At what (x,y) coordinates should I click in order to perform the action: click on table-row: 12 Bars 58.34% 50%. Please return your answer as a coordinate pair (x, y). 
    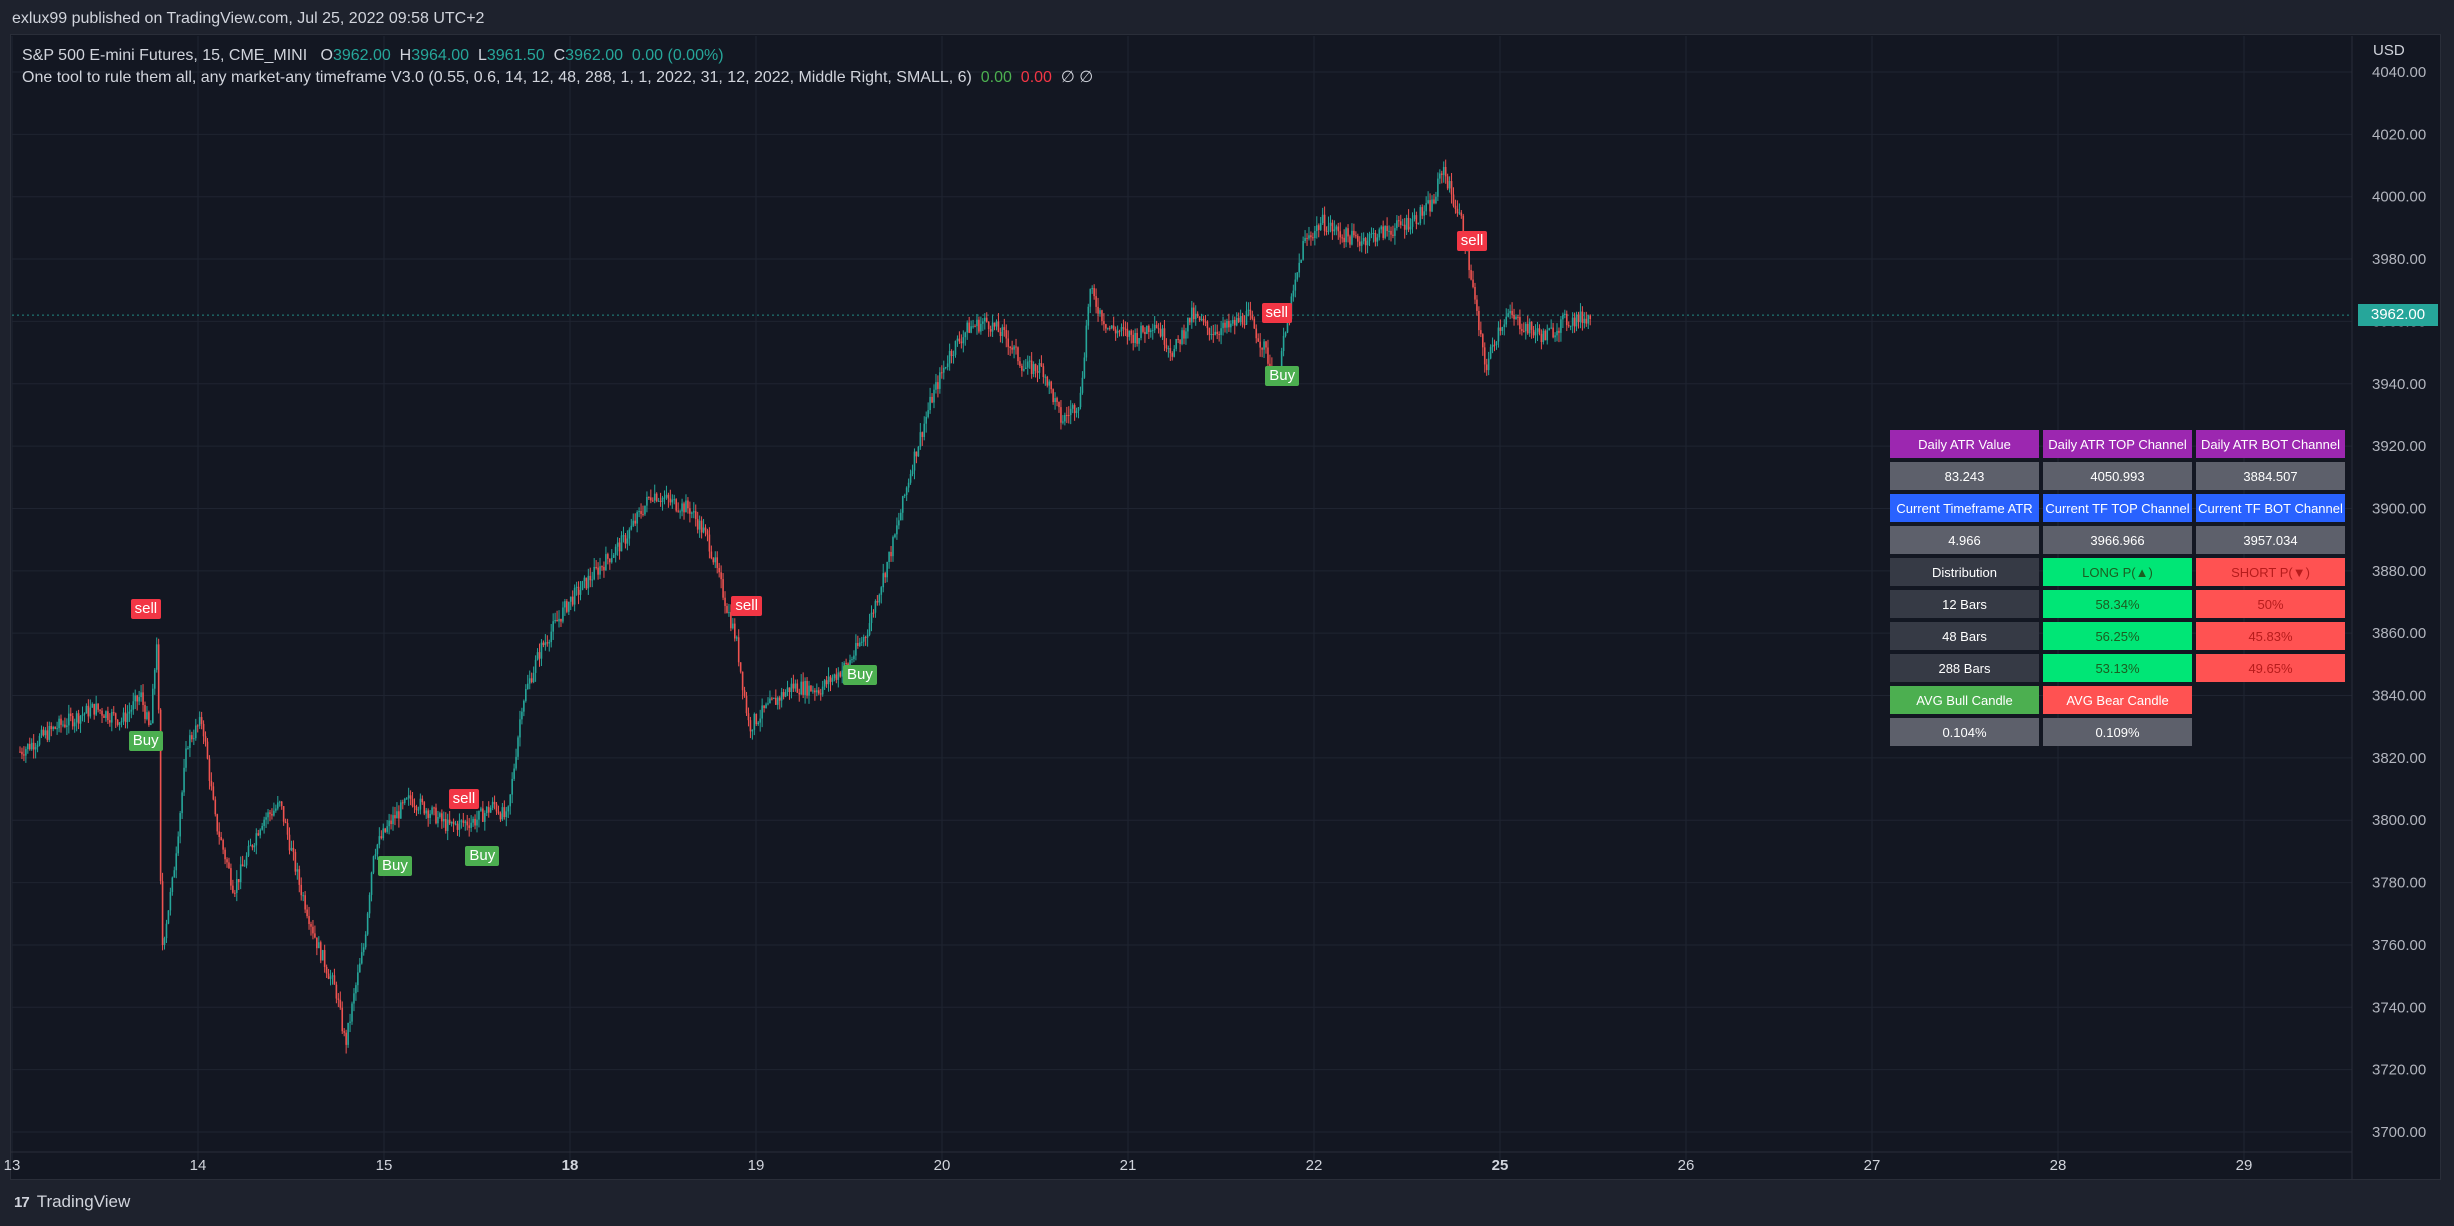
    Looking at the image, I should click on (2117, 604).